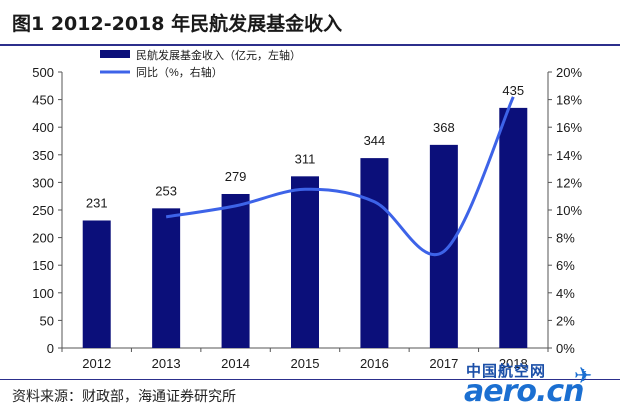 Image resolution: width=620 pixels, height=410 pixels. I want to click on right-tick-label: 4%, so click(565, 293).